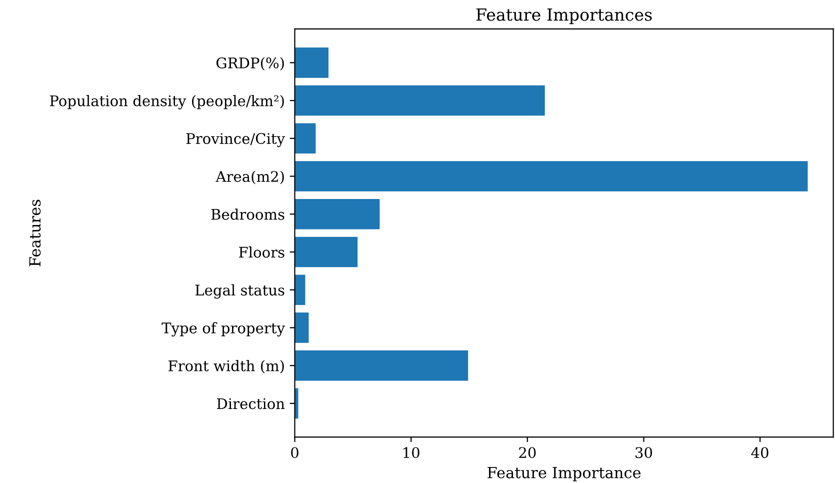 This screenshot has height=483, width=835. What do you see at coordinates (564, 474) in the screenshot?
I see `x-axis-title: Feature Importance` at bounding box center [564, 474].